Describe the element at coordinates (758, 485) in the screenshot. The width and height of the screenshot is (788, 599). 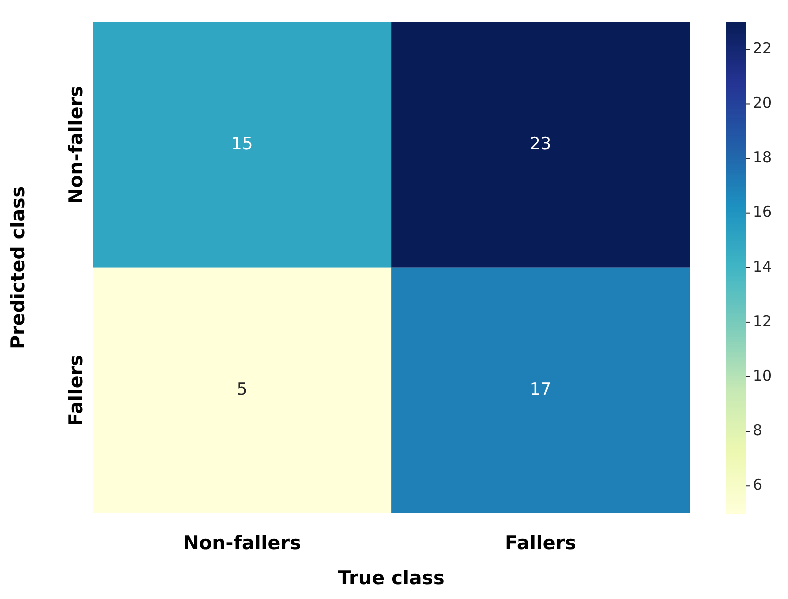
I see `color-bar-label: 6` at that location.